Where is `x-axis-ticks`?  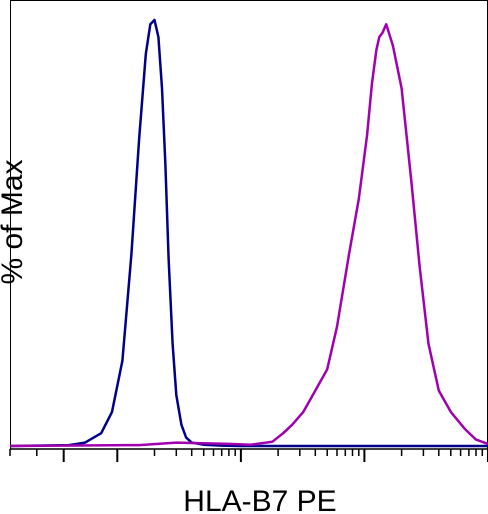 x-axis-ticks is located at coordinates (248, 455).